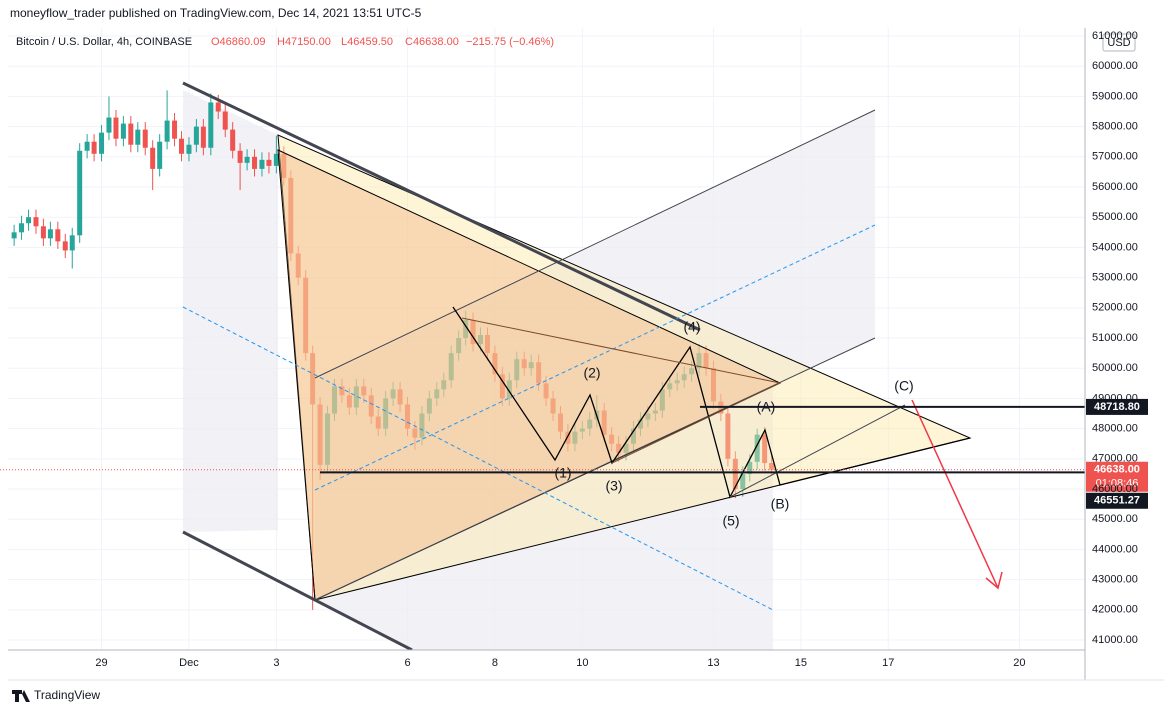  Describe the element at coordinates (903, 386) in the screenshot. I see `wave-label: (C)` at that location.